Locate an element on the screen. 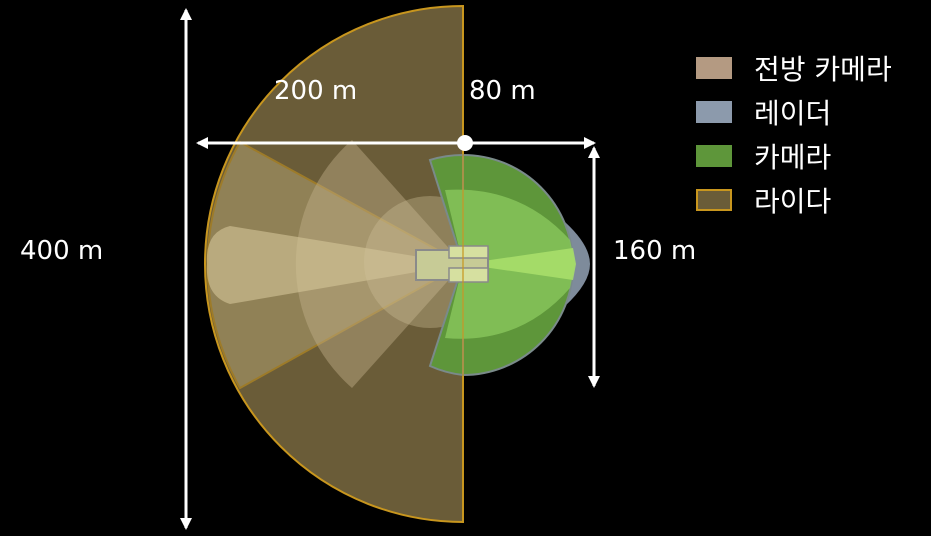 The height and width of the screenshot is (536, 931). legend-item-front-camera: 전방 카메라 is located at coordinates (794, 68).